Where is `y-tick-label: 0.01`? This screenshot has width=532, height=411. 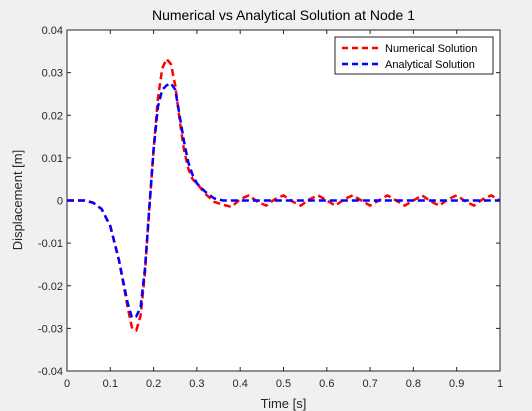 y-tick-label: 0.01 is located at coordinates (52, 159).